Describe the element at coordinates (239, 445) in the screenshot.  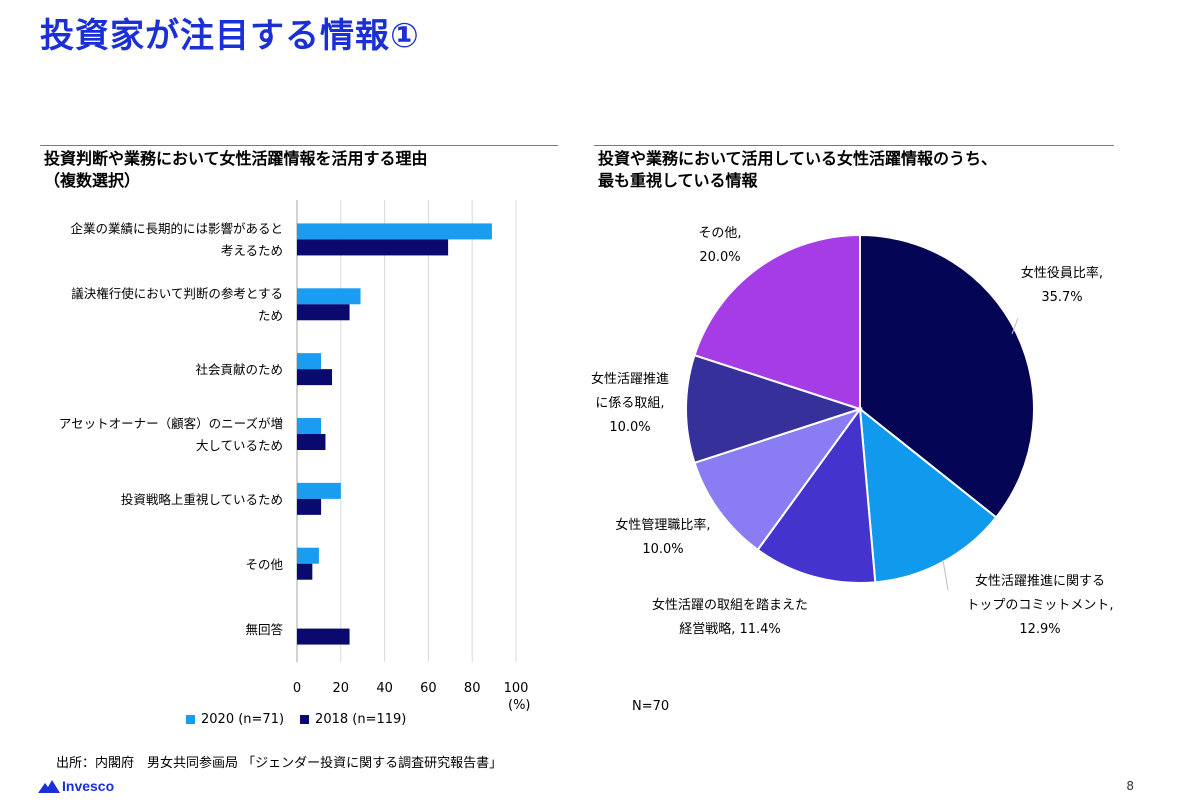
I see `category-label-line: 大しているため` at that location.